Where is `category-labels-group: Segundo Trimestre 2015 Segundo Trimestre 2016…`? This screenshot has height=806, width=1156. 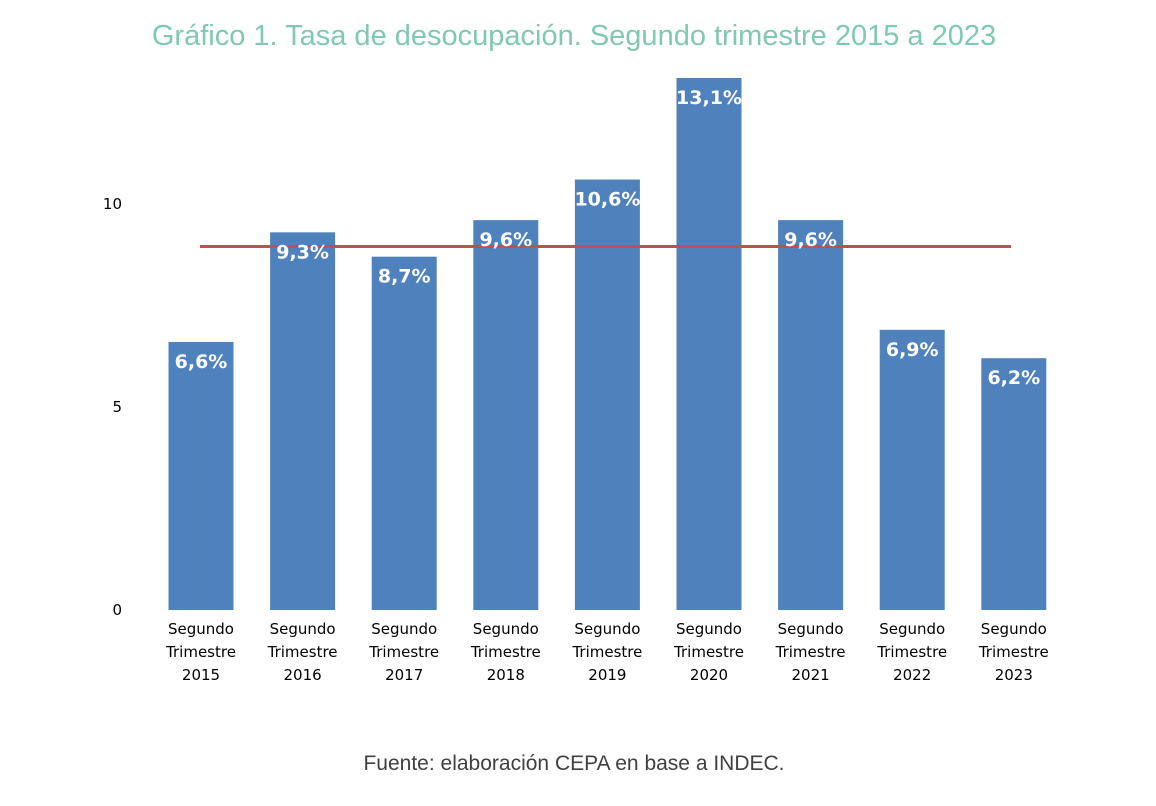 category-labels-group: Segundo Trimestre 2015 Segundo Trimestre 2016… is located at coordinates (607, 652).